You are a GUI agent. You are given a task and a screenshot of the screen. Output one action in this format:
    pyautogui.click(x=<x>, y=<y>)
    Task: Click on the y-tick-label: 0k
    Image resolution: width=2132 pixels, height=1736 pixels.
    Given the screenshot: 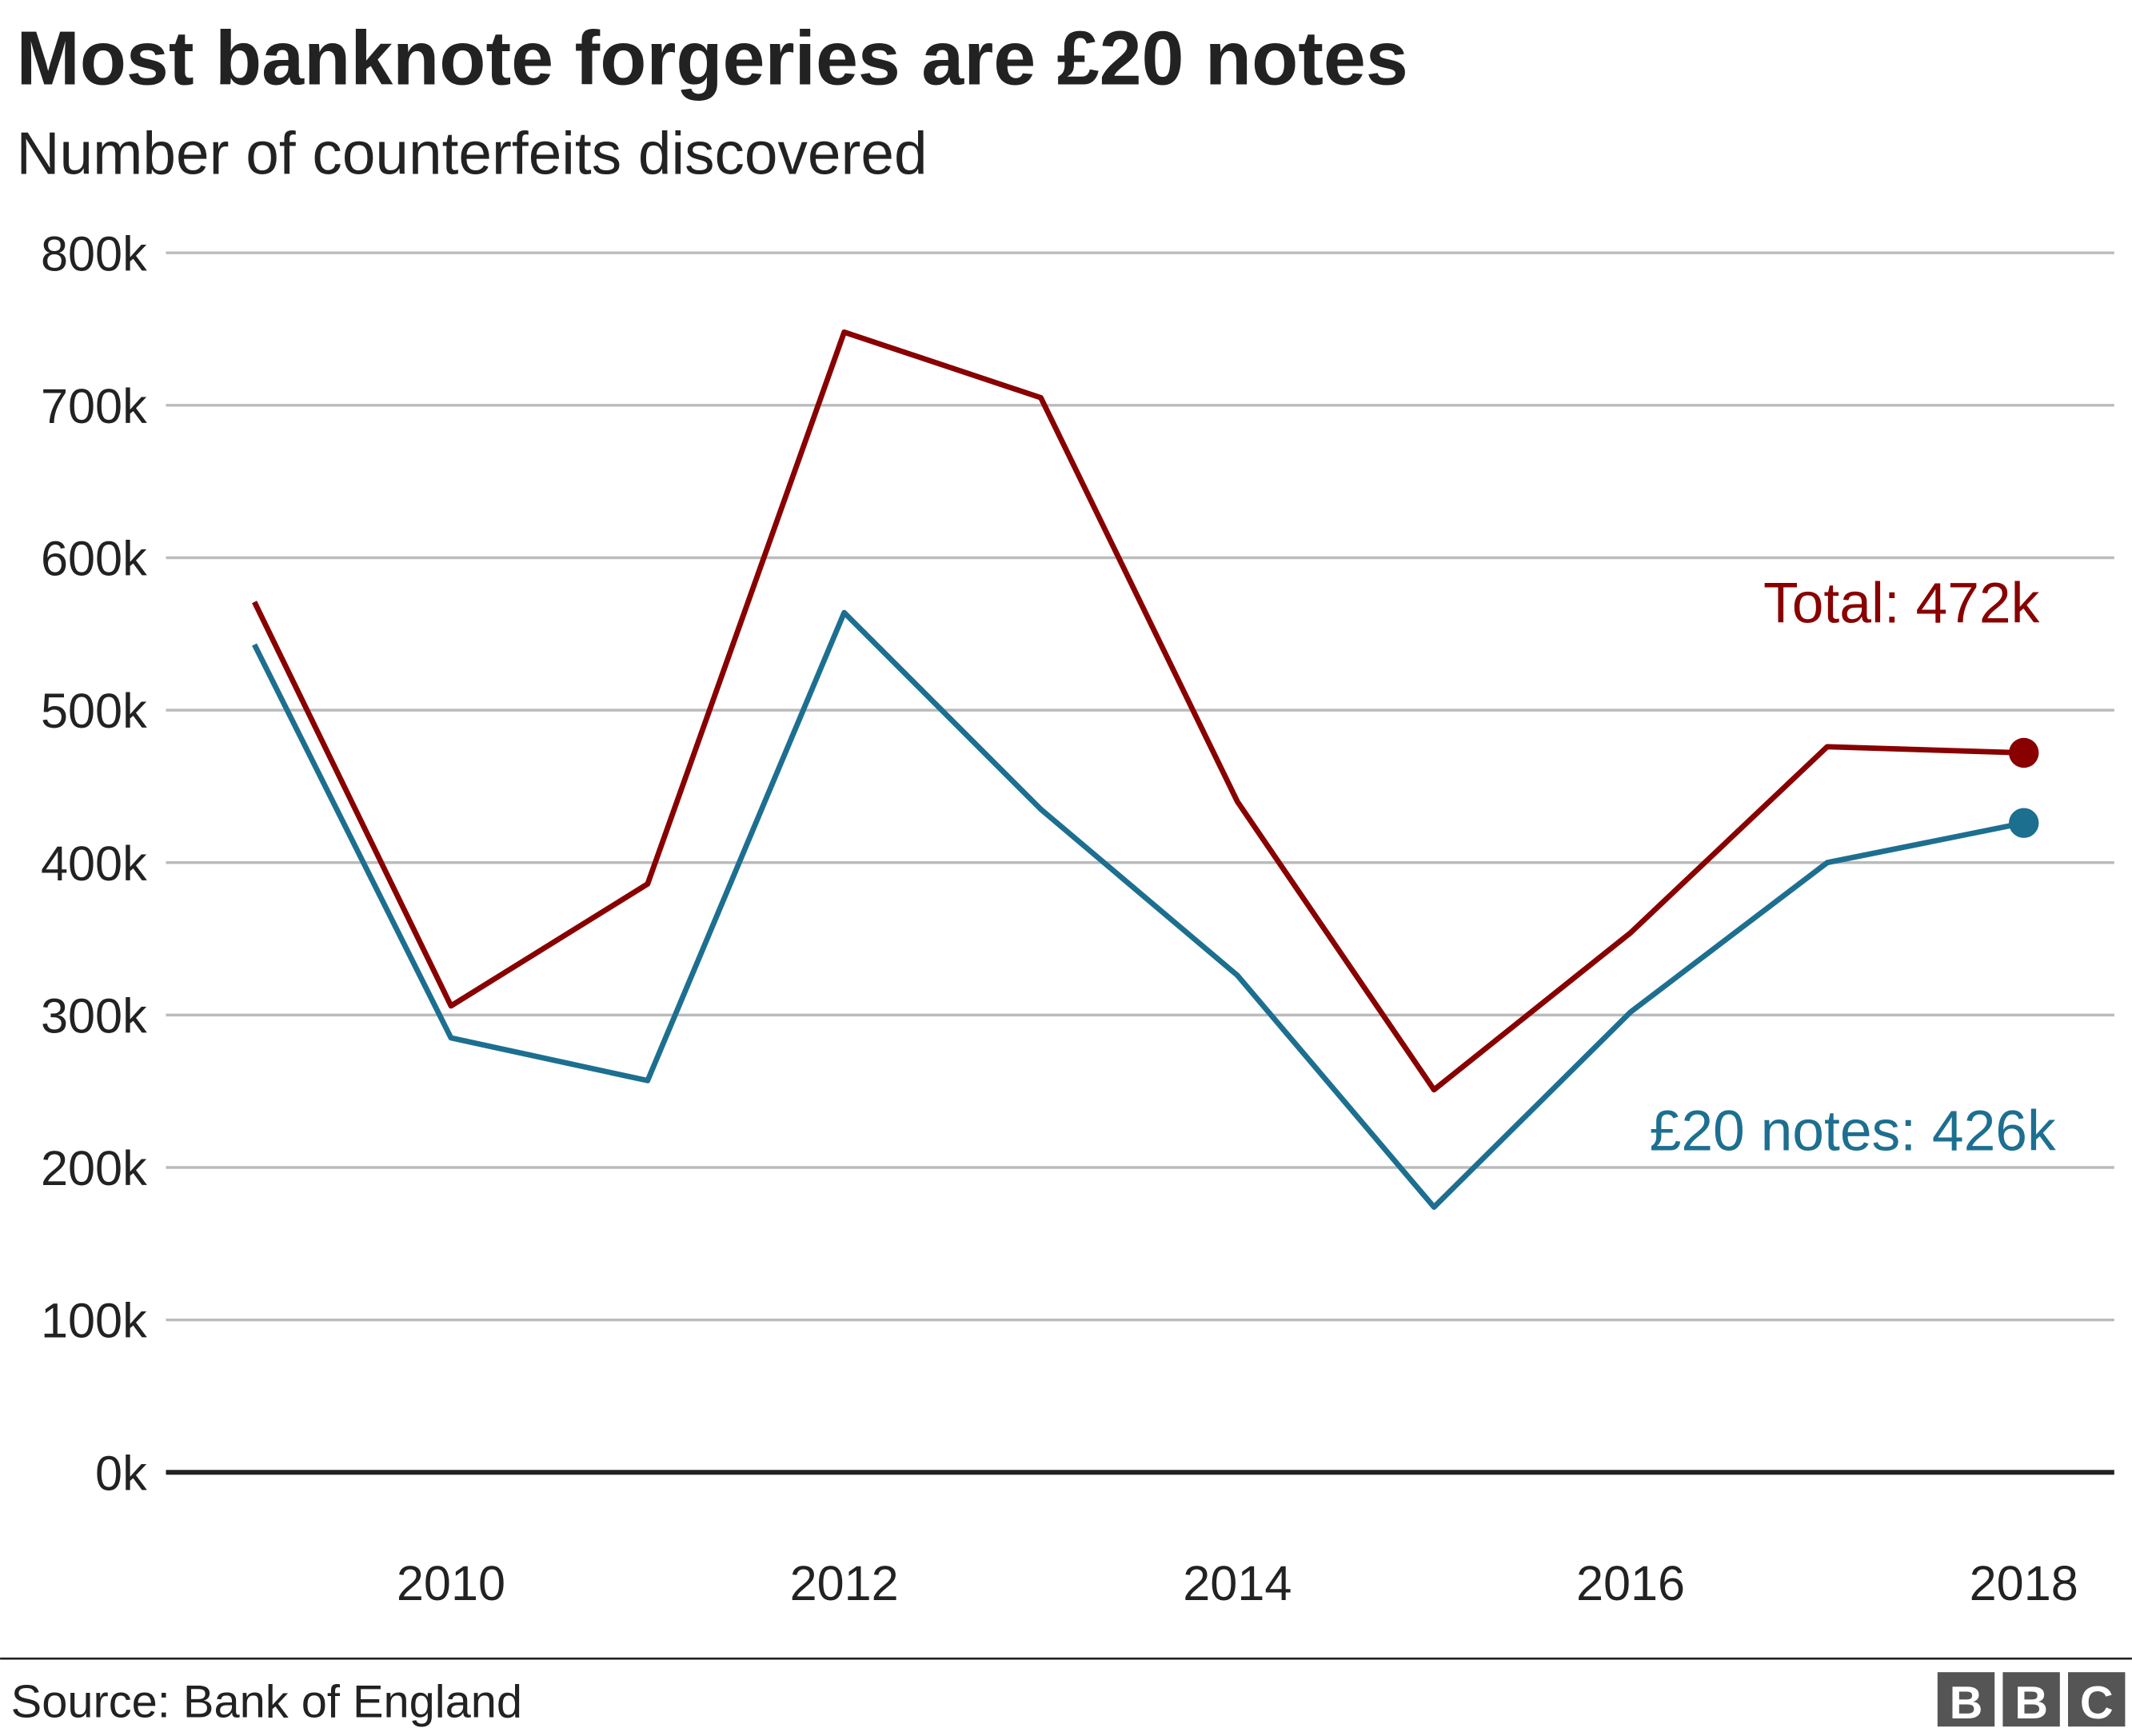 What is the action you would take?
    pyautogui.click(x=121, y=1473)
    